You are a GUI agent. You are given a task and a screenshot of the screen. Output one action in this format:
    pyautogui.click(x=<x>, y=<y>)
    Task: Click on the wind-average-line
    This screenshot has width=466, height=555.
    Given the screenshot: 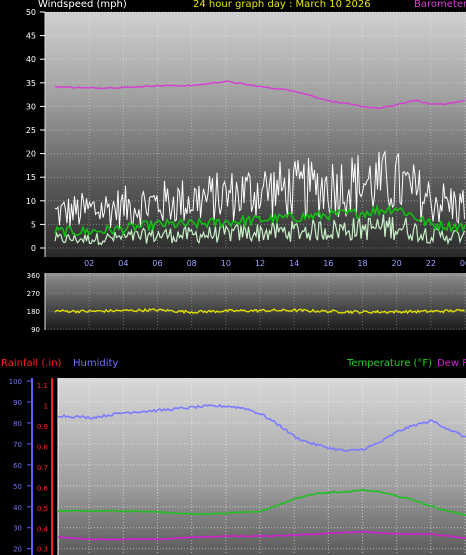 What is the action you would take?
    pyautogui.click(x=260, y=220)
    